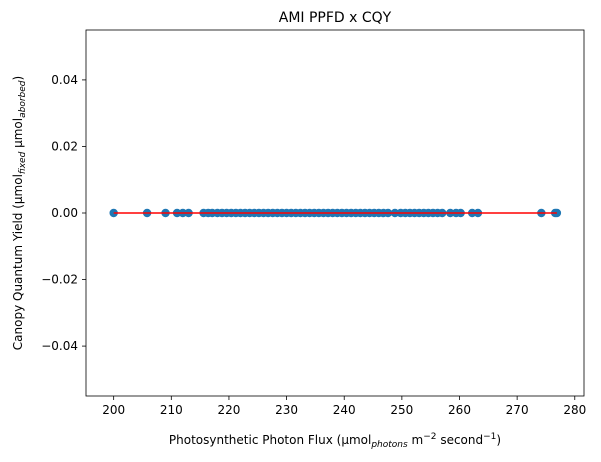  Describe the element at coordinates (270, 440) in the screenshot. I see `x-axis-label-prefix: Photosynthetic Photon Flux (μmol` at that location.